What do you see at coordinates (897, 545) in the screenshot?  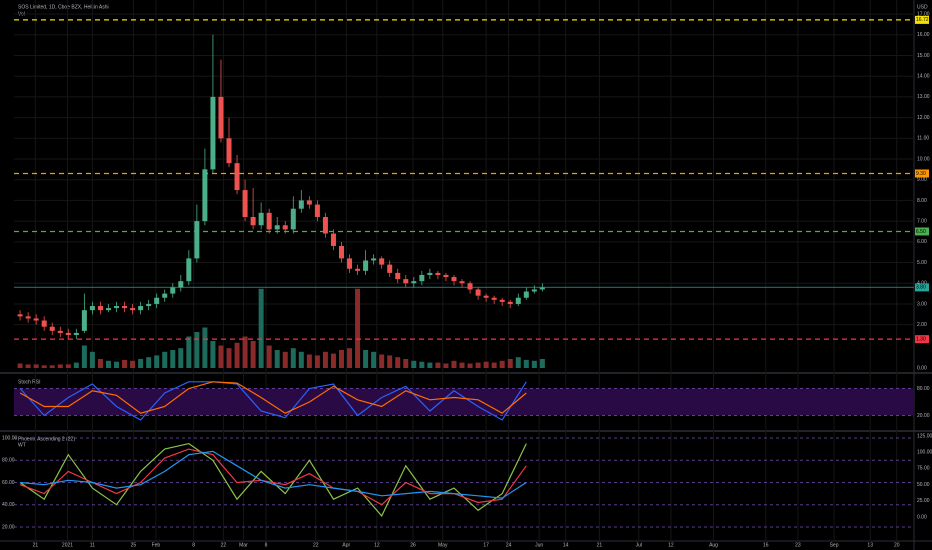 I see `x-tick-label: 20` at bounding box center [897, 545].